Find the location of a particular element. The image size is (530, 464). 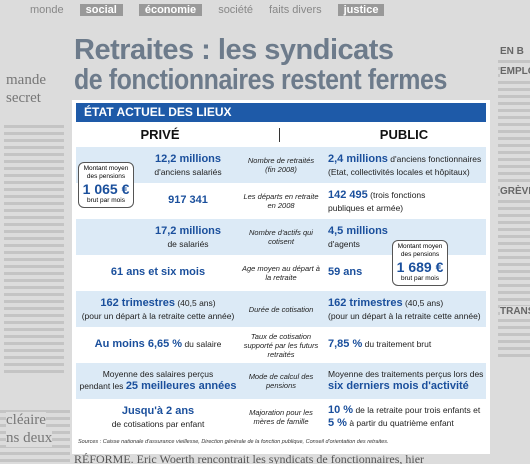

cell-text: d'anciens fonctionnaires is located at coordinates (434, 159).